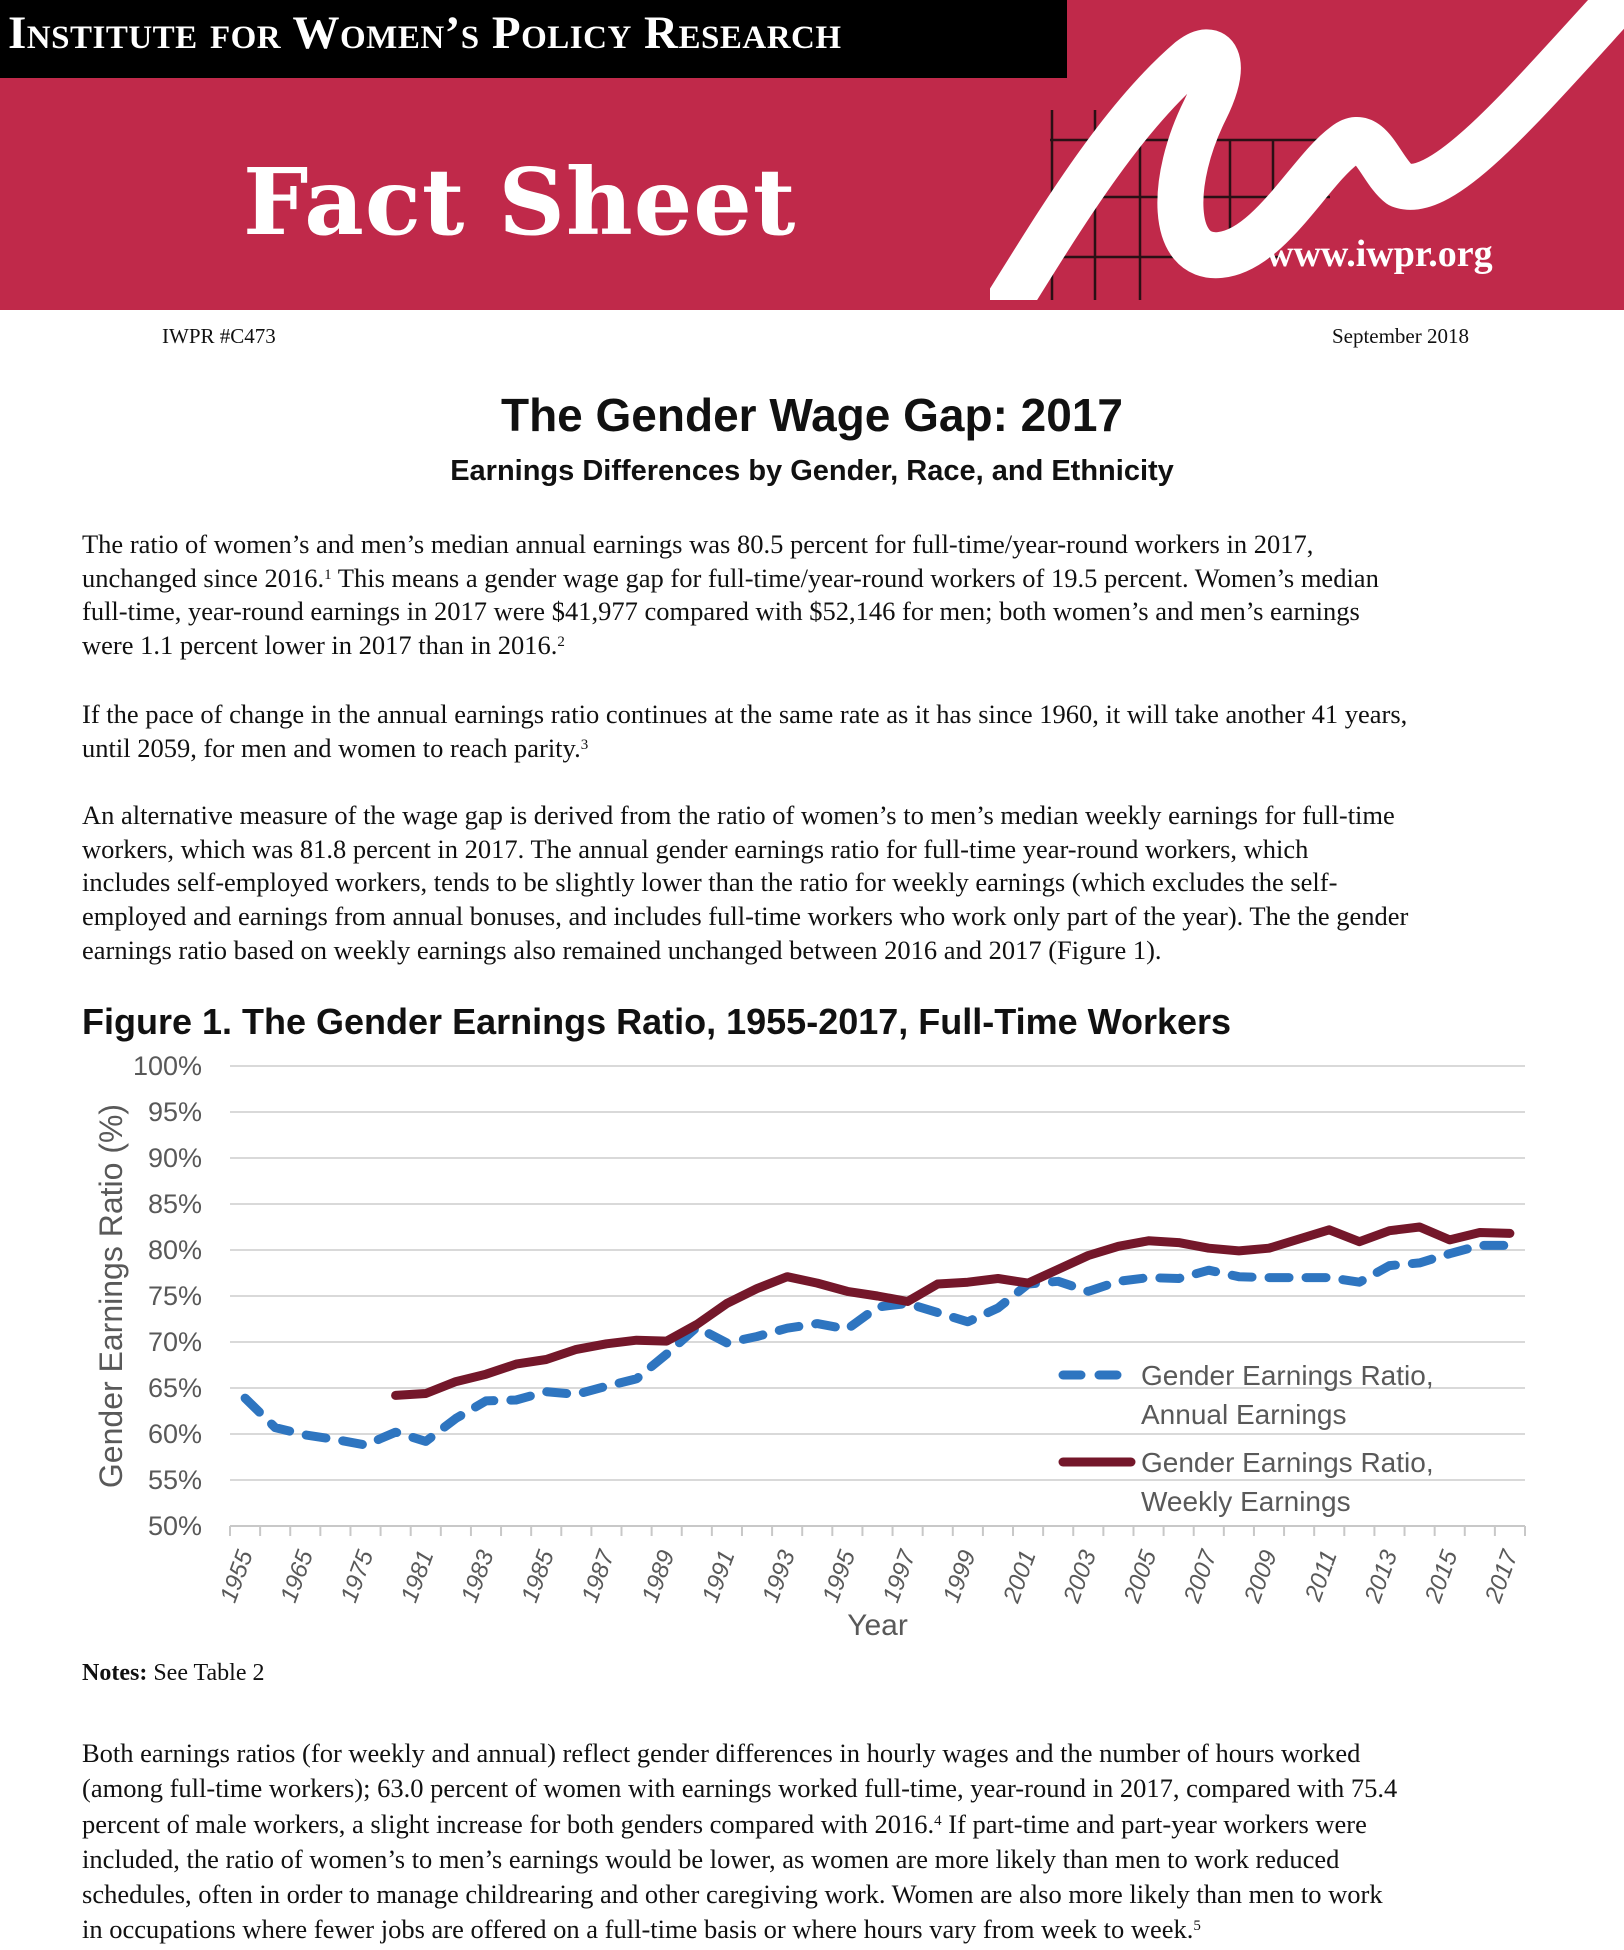 The image size is (1624, 1950). I want to click on org-name-box: Institute for Women’s Policy Research, so click(533, 39).